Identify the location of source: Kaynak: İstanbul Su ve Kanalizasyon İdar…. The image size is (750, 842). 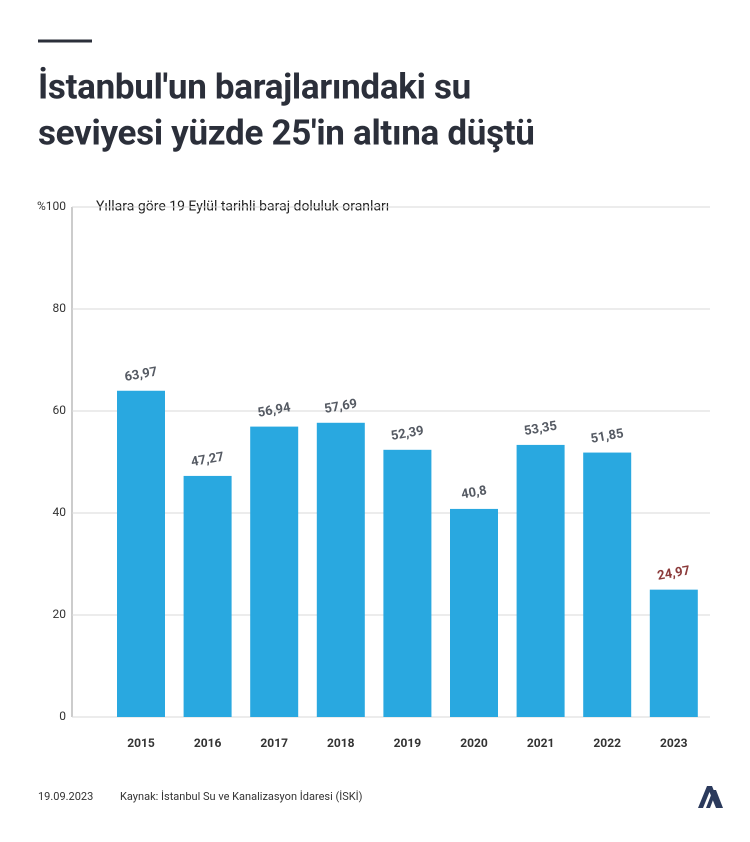
(241, 796).